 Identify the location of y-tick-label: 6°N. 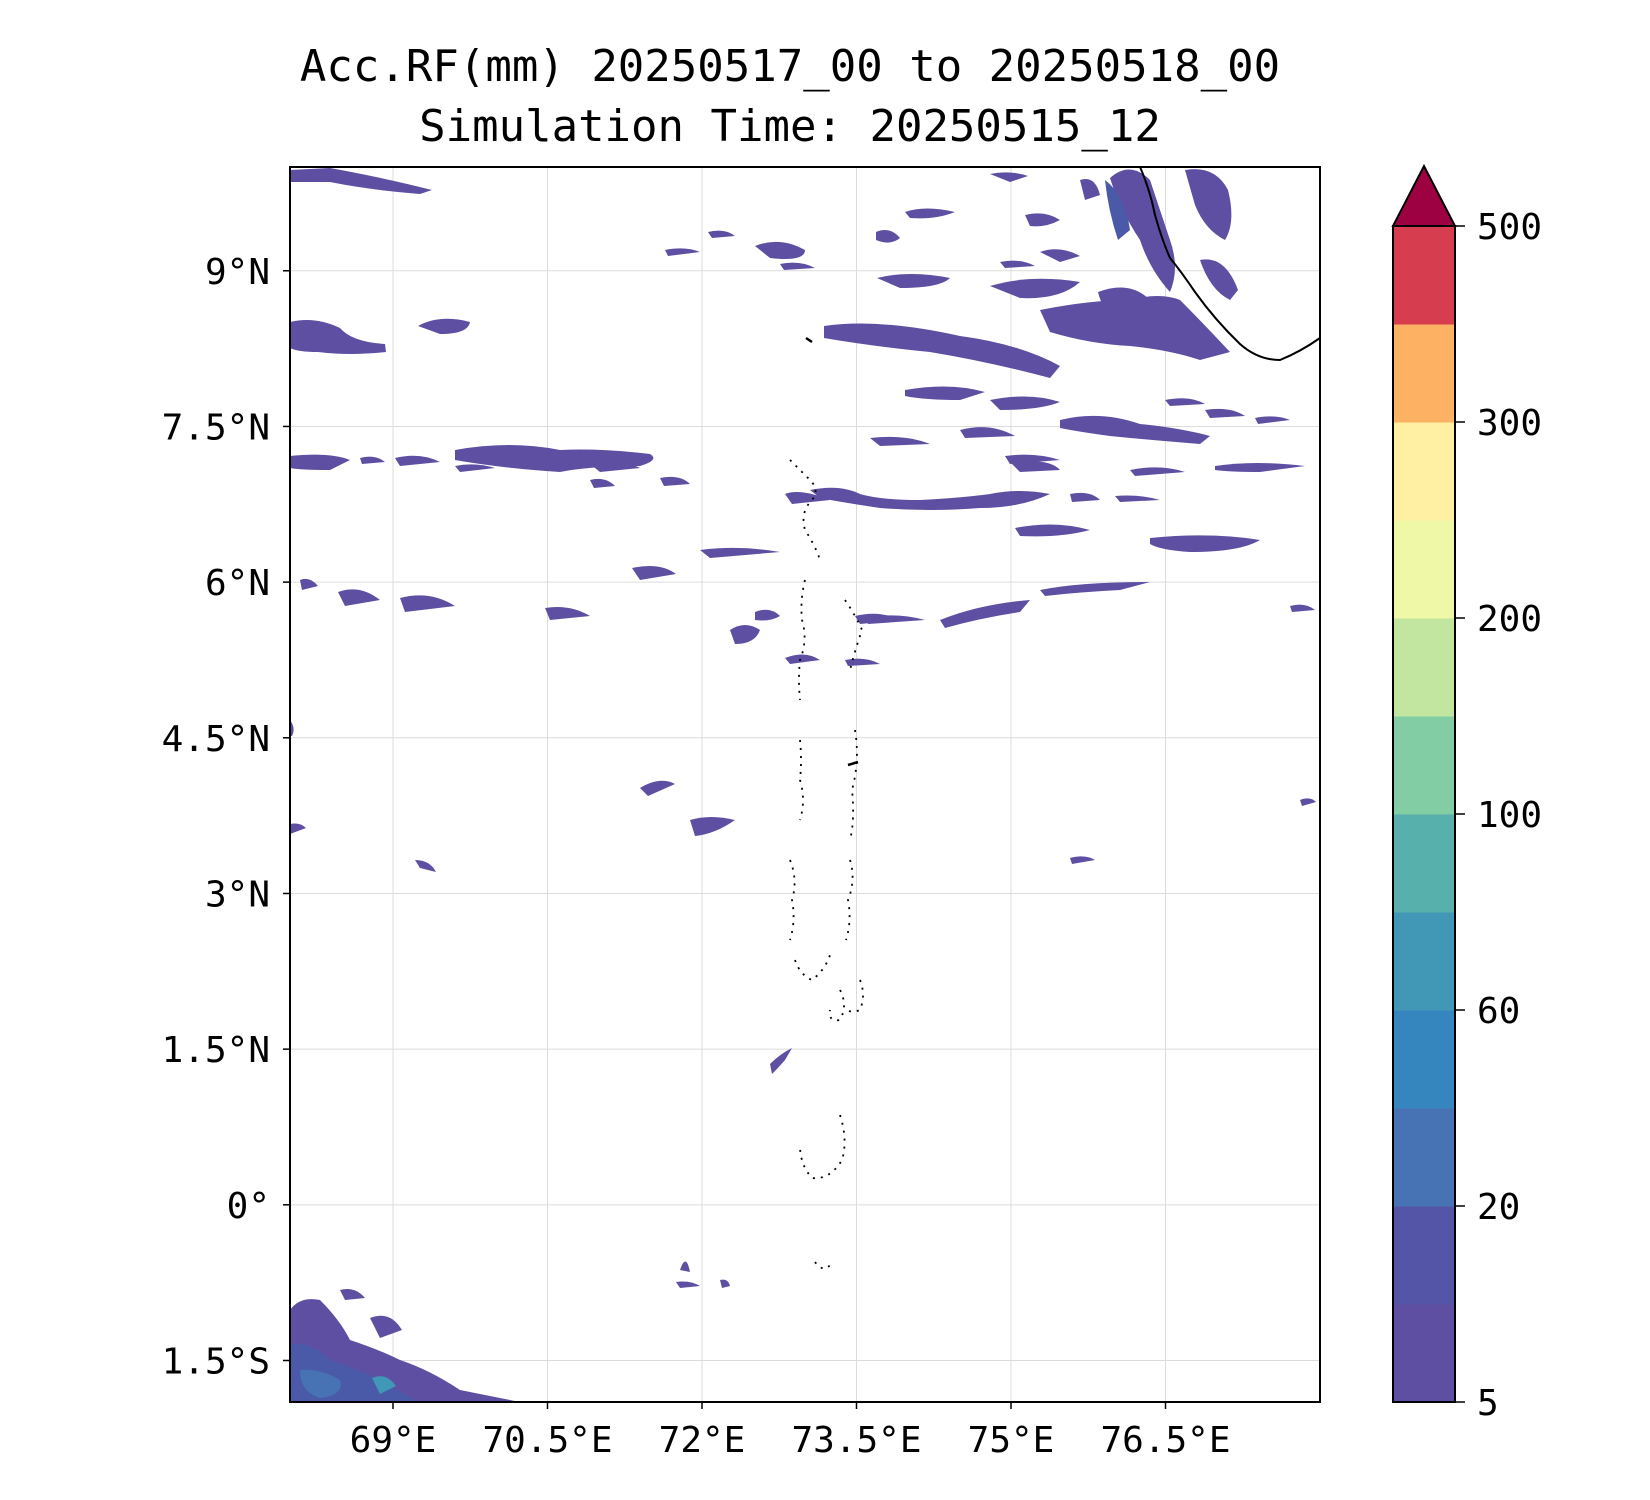
(237, 583).